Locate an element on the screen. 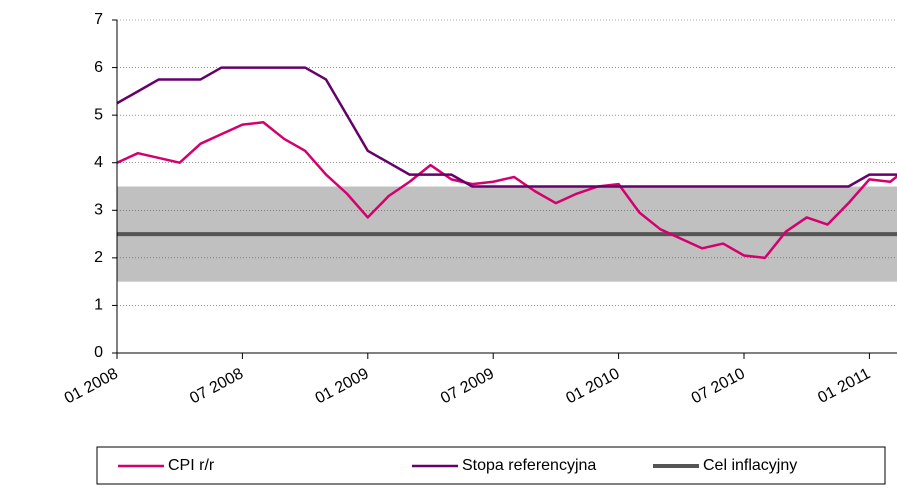 The height and width of the screenshot is (488, 897). x-tick-label: 07 2009 is located at coordinates (467, 386).